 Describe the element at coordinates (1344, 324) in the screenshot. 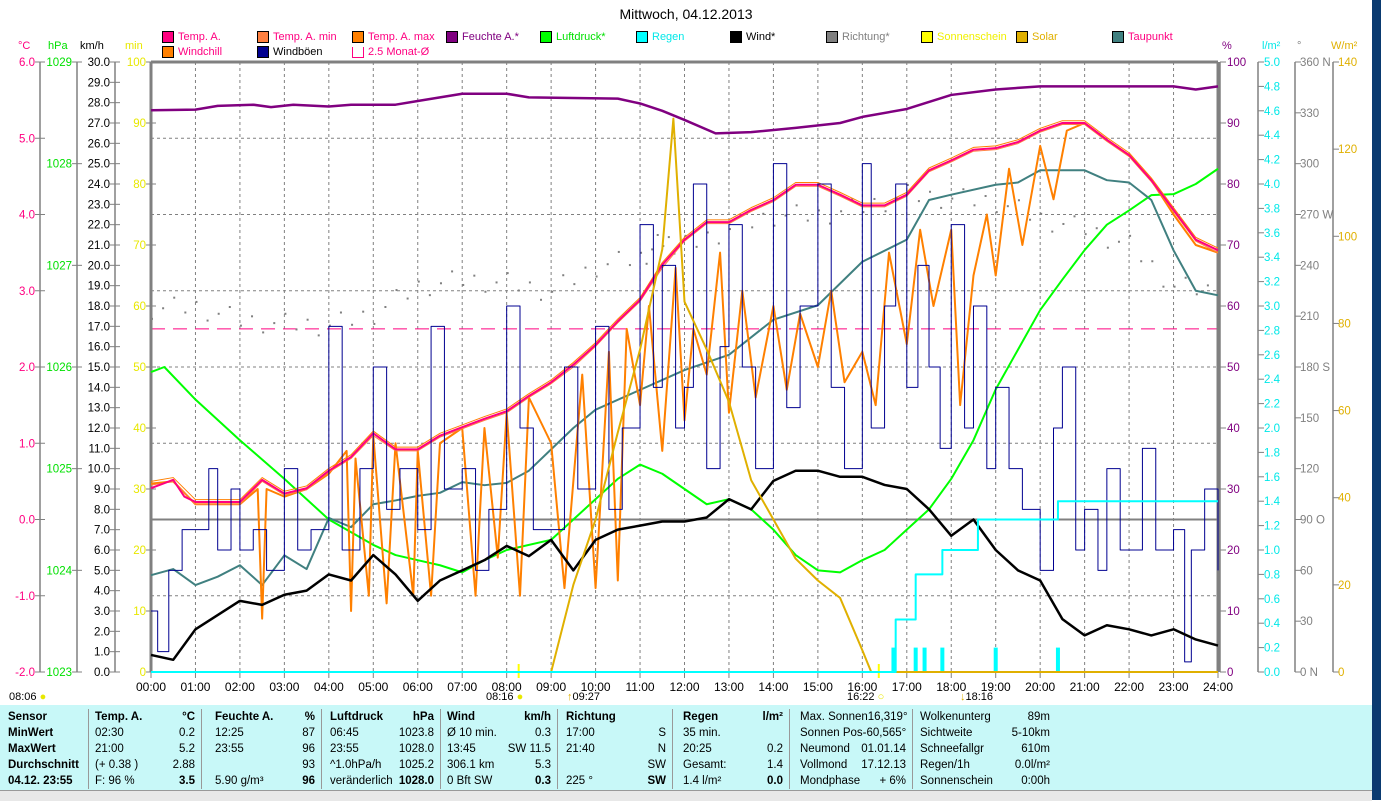

I see `axis-label-solar: 80` at that location.